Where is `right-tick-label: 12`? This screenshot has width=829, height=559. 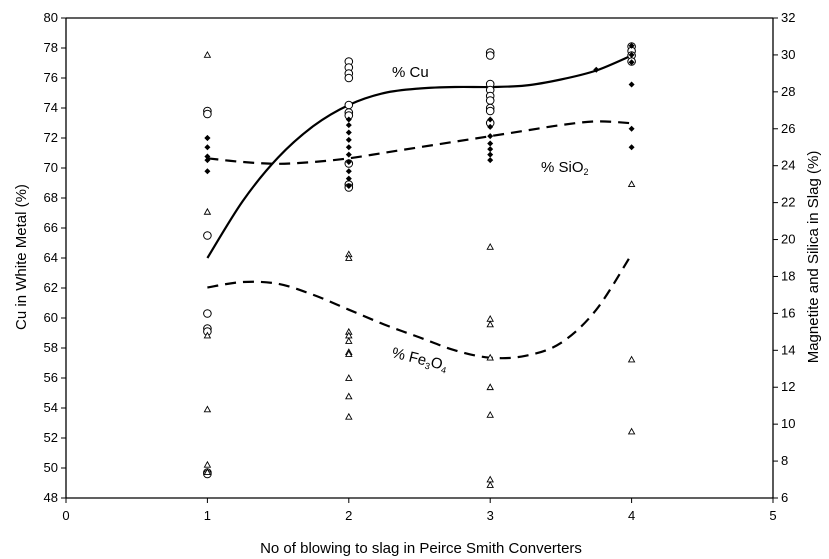 right-tick-label: 12 is located at coordinates (788, 386).